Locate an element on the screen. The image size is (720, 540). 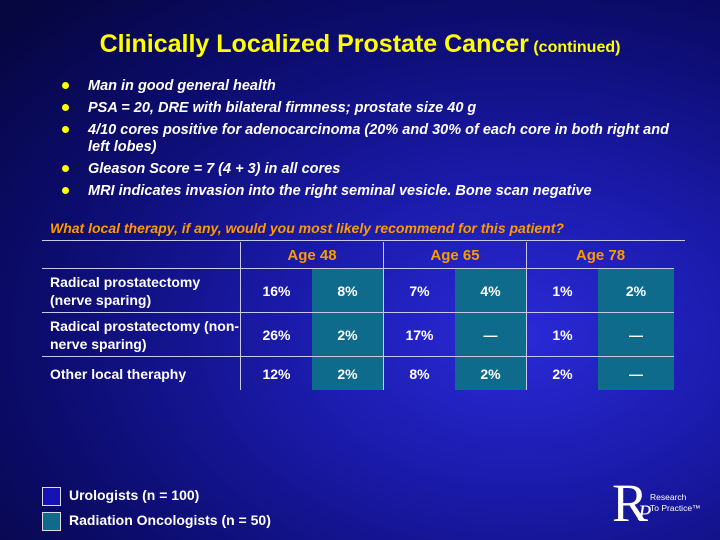
urologist-cell: 17% is located at coordinates (419, 334).